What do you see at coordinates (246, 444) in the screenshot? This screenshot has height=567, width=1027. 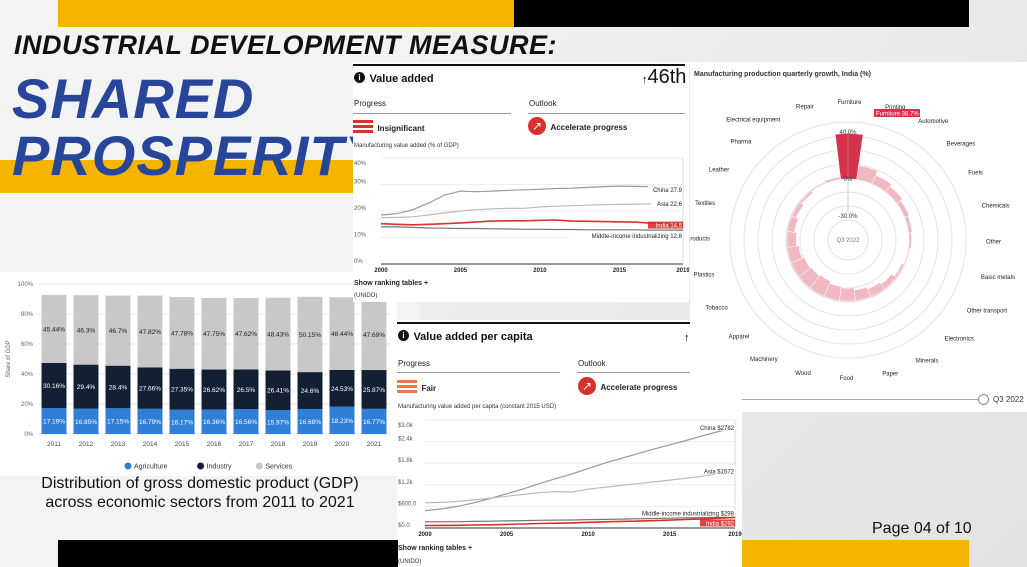 I see `x-tick-label: 2017` at bounding box center [246, 444].